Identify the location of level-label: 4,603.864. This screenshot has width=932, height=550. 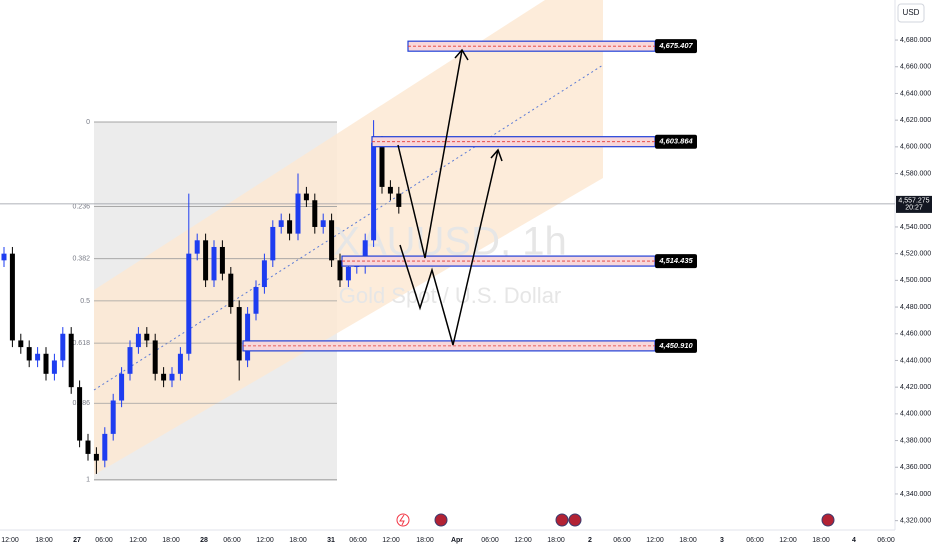
(675, 141).